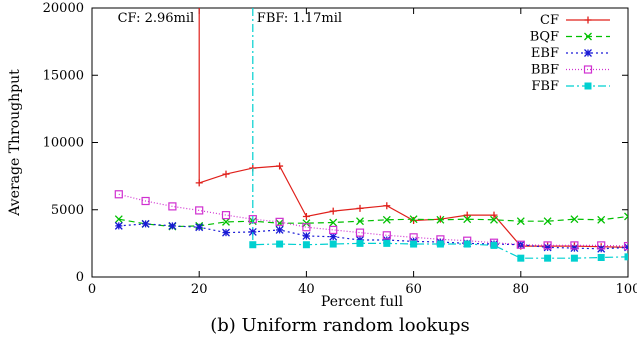 The image size is (637, 347). Describe the element at coordinates (588, 36) in the screenshot. I see `legend-marker-bqf` at that location.